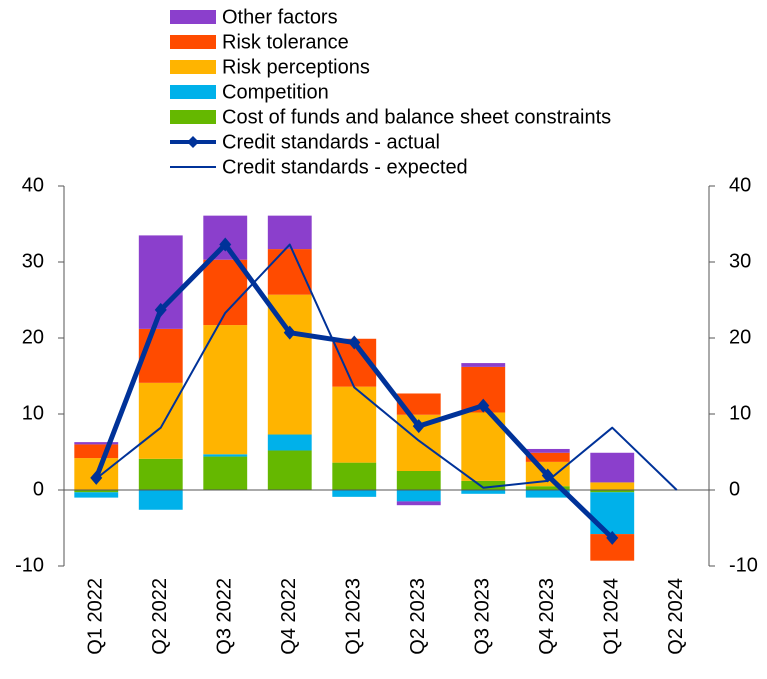  What do you see at coordinates (547, 616) in the screenshot?
I see `x-tick-label: Q4 2023` at bounding box center [547, 616].